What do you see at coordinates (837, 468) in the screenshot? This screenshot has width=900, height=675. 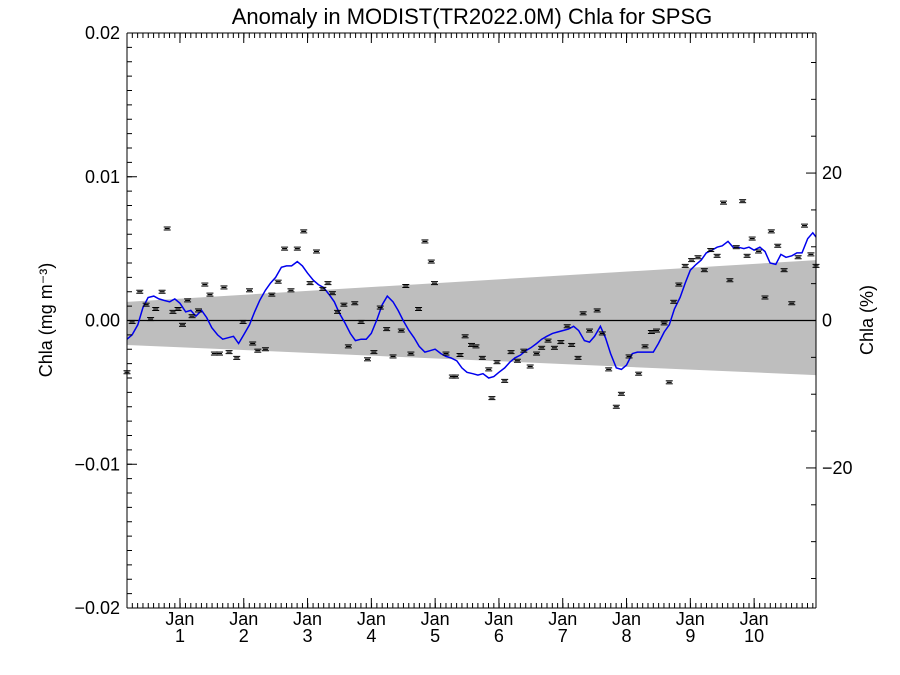 I see `y-right-tick-label: −20` at bounding box center [837, 468].